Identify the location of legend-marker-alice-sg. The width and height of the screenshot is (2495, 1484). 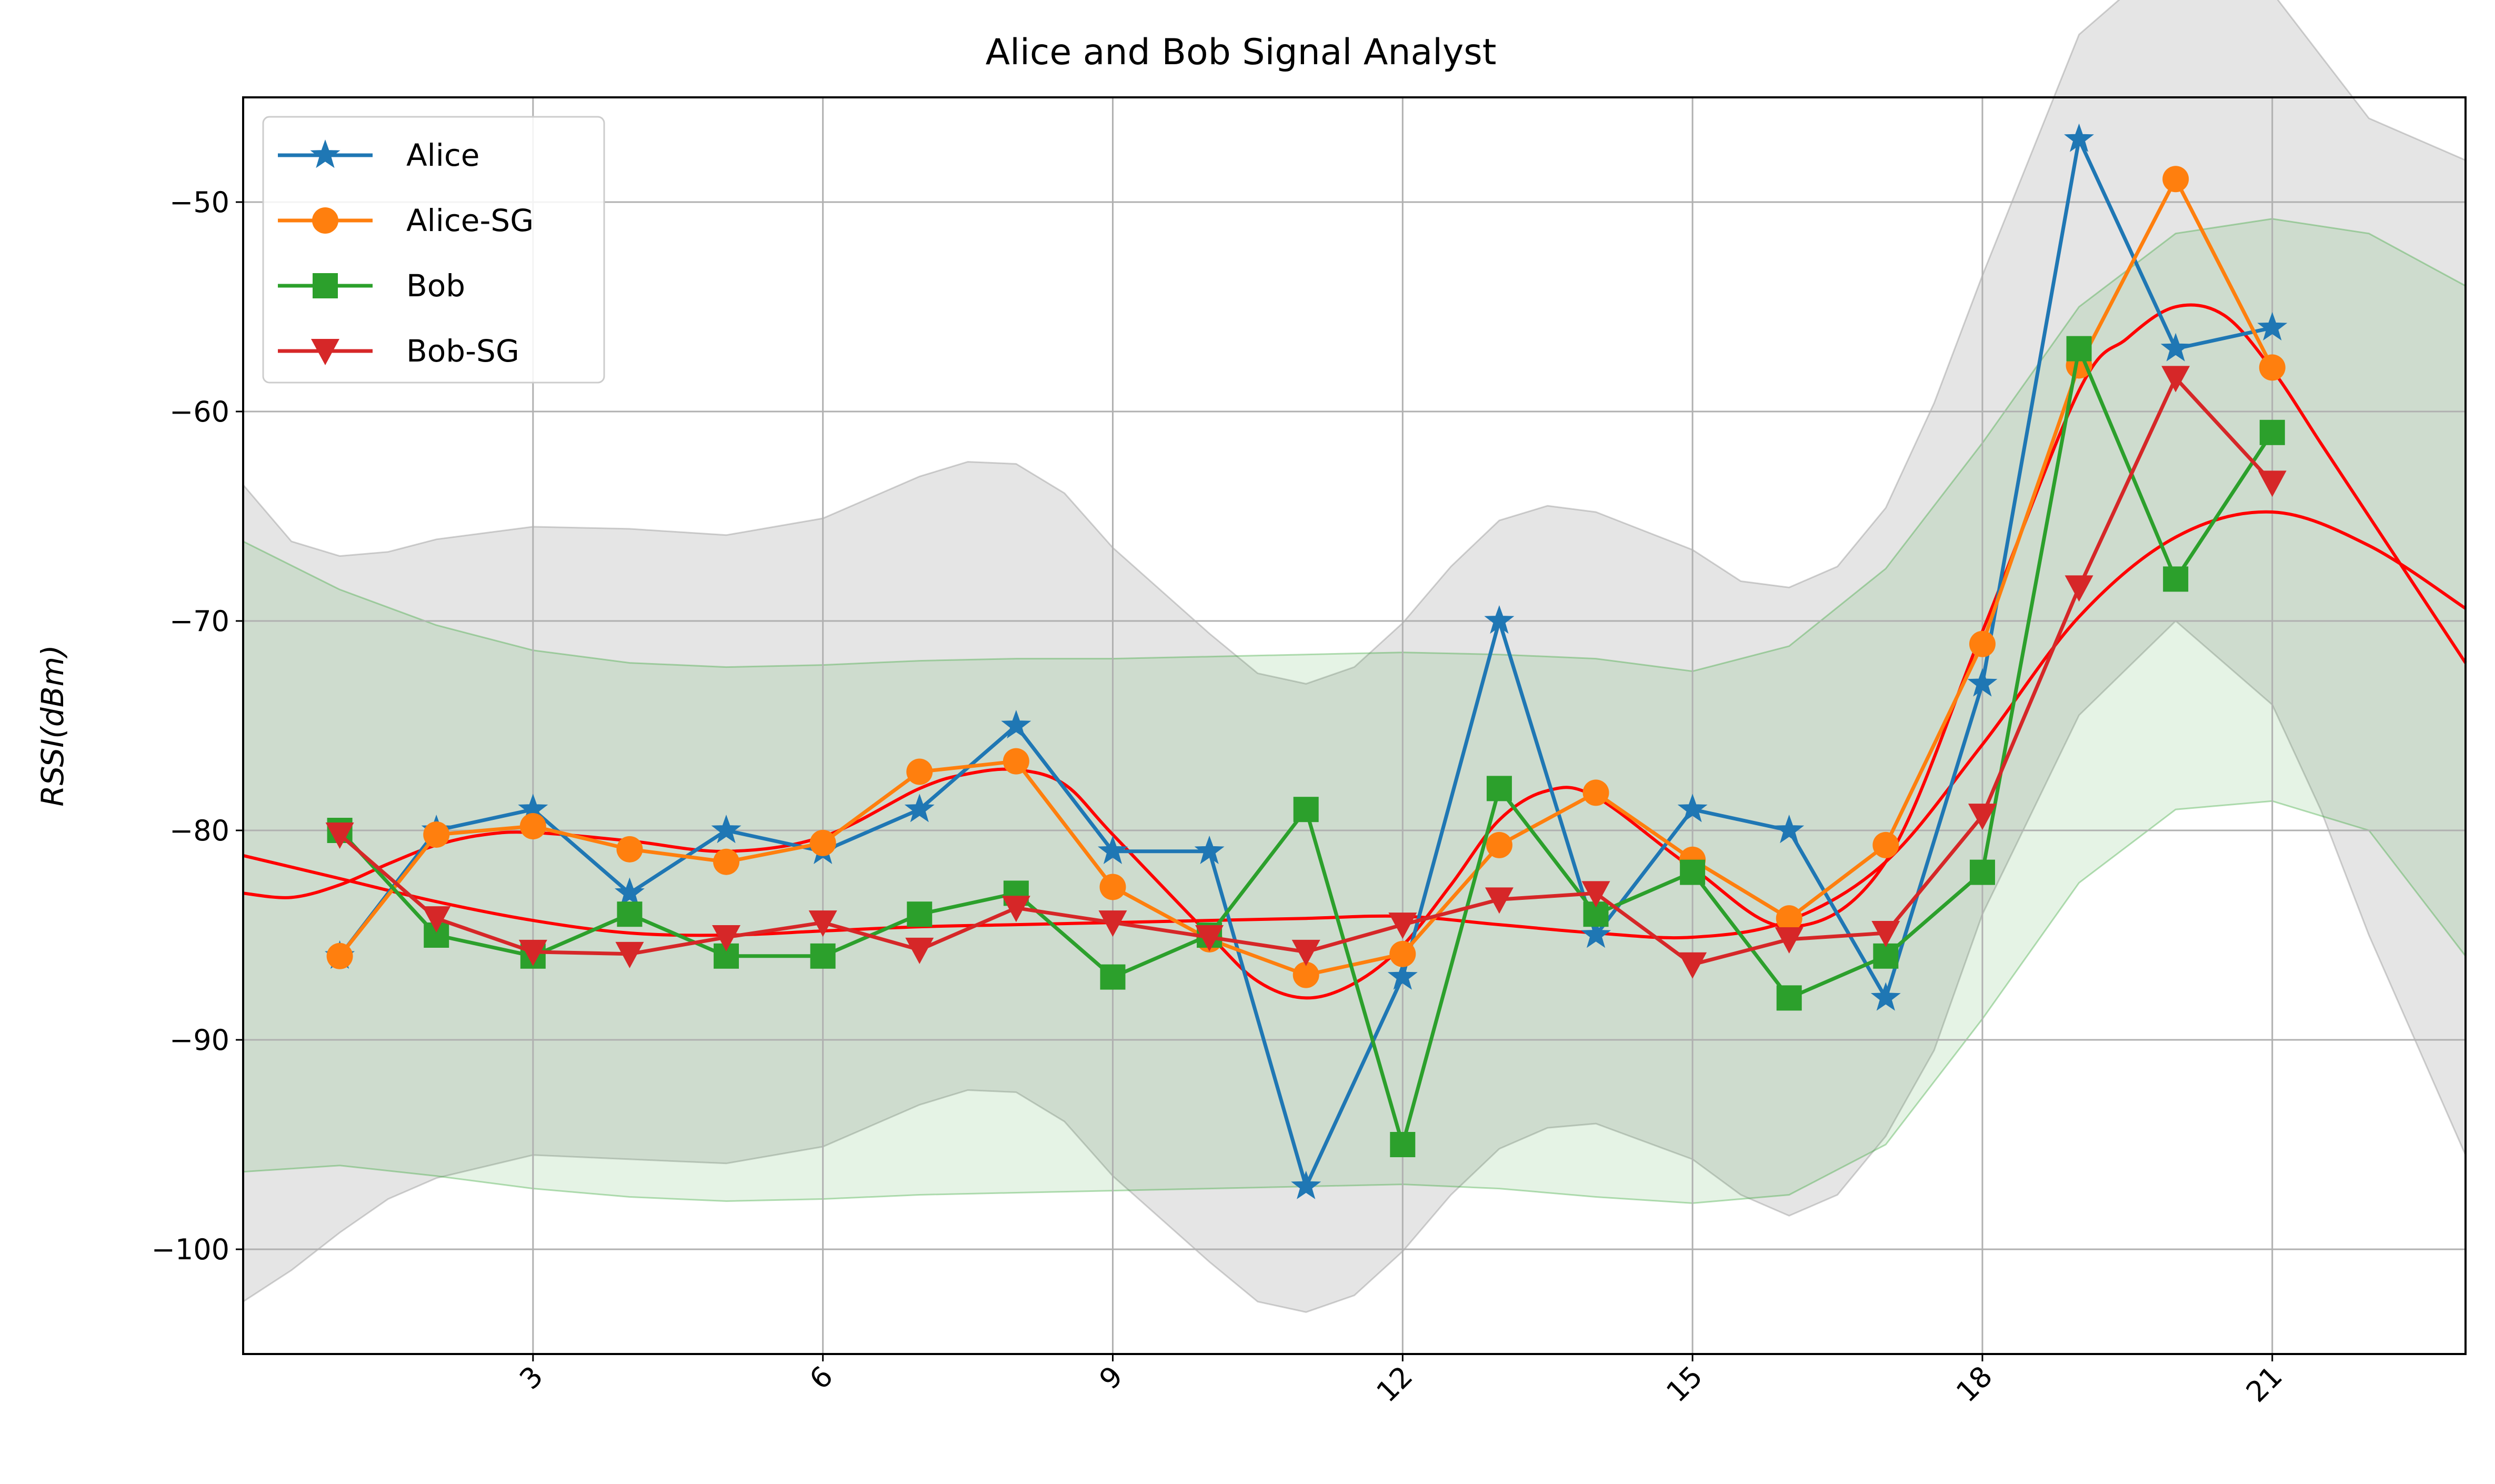
(325, 220).